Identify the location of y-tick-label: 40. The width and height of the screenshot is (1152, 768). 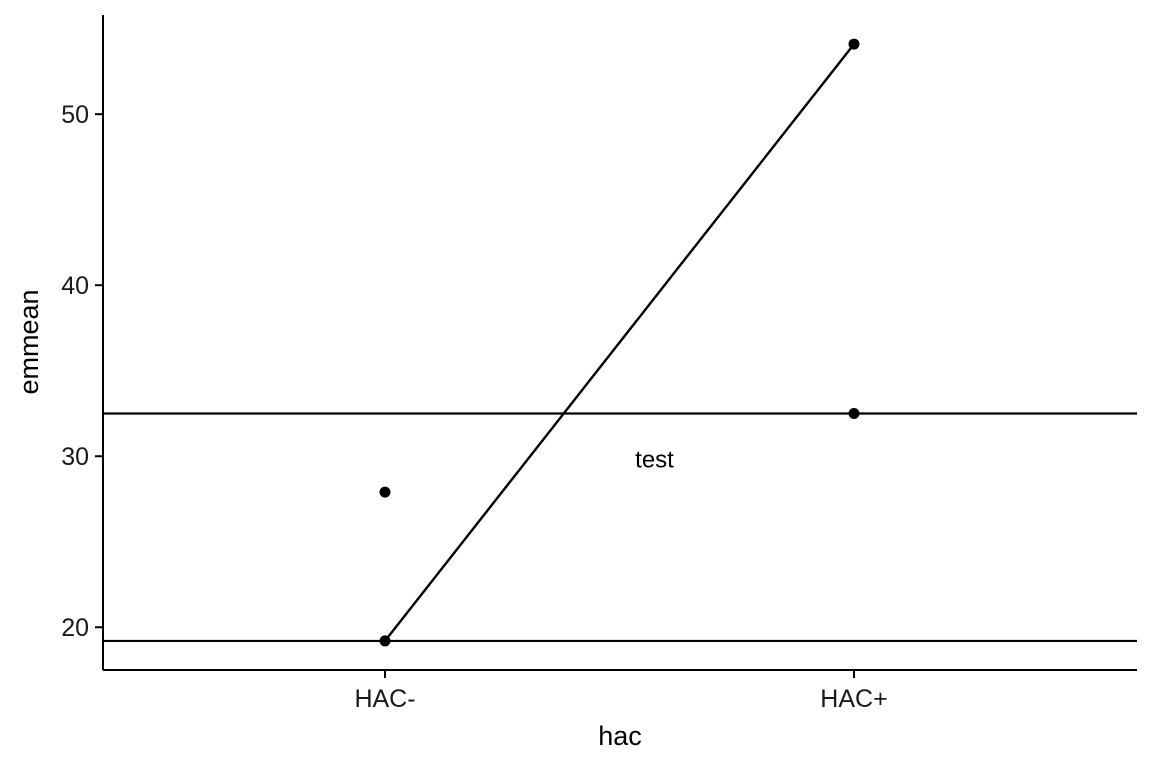
(75, 286).